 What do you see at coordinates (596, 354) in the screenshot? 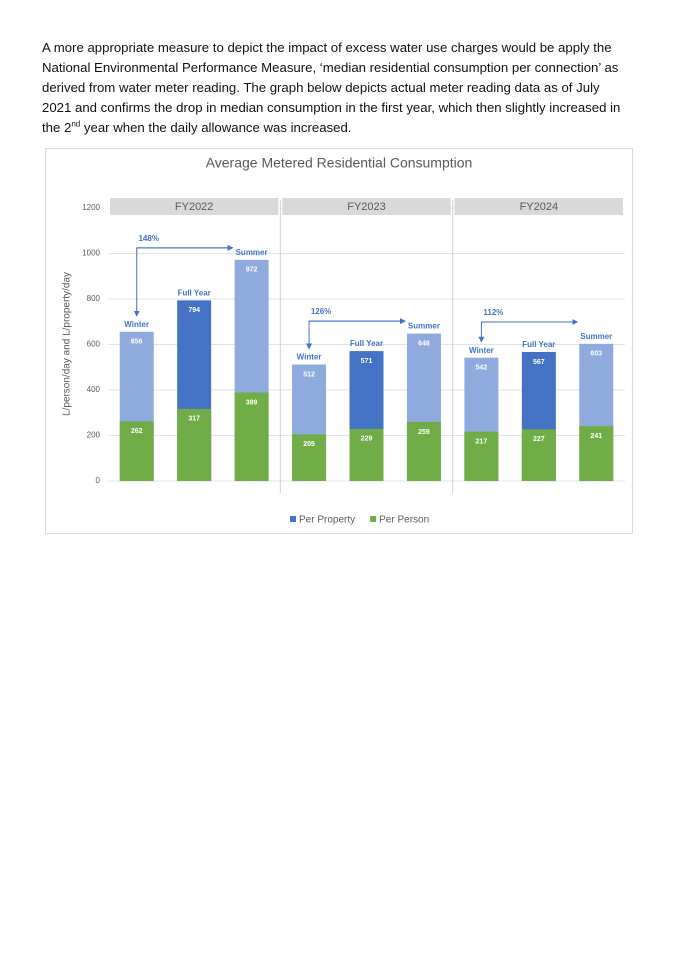
I see `data-label: 603` at bounding box center [596, 354].